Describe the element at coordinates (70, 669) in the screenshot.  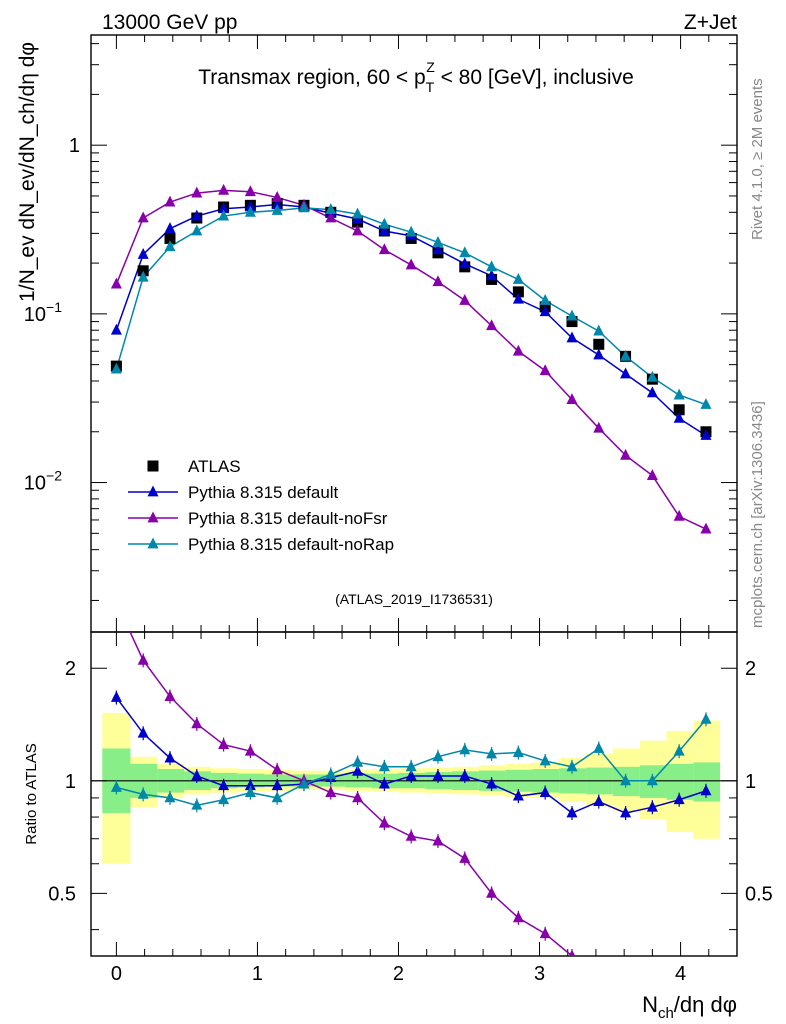
I see `ratio-y-tick-label: 2` at that location.